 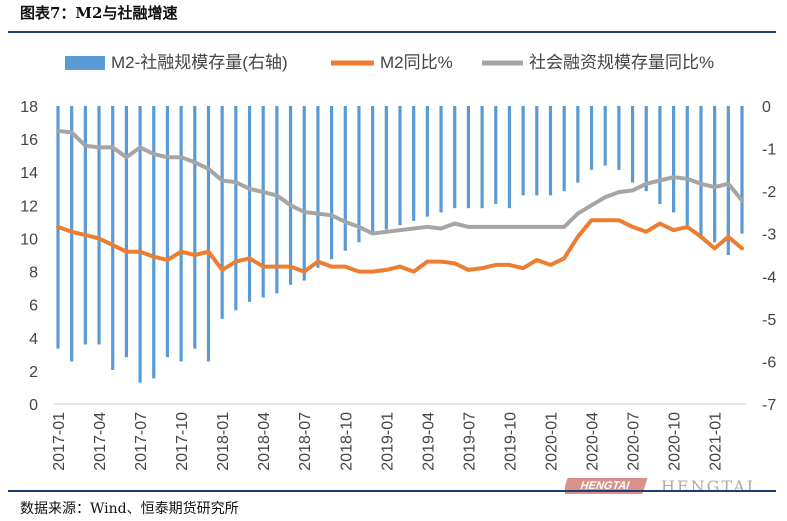 I want to click on x-tick-label: 2019-07, so click(x=469, y=441).